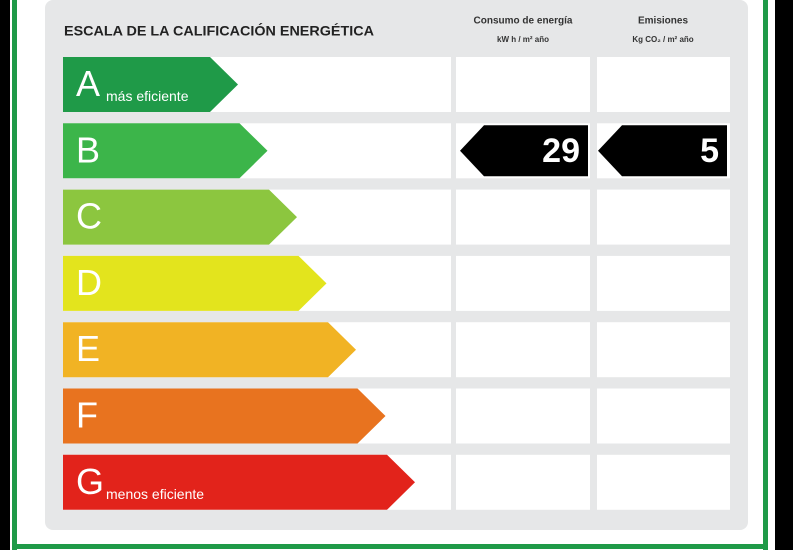 The image size is (793, 550). Describe the element at coordinates (90, 481) in the screenshot. I see `rating-letter: G` at that location.